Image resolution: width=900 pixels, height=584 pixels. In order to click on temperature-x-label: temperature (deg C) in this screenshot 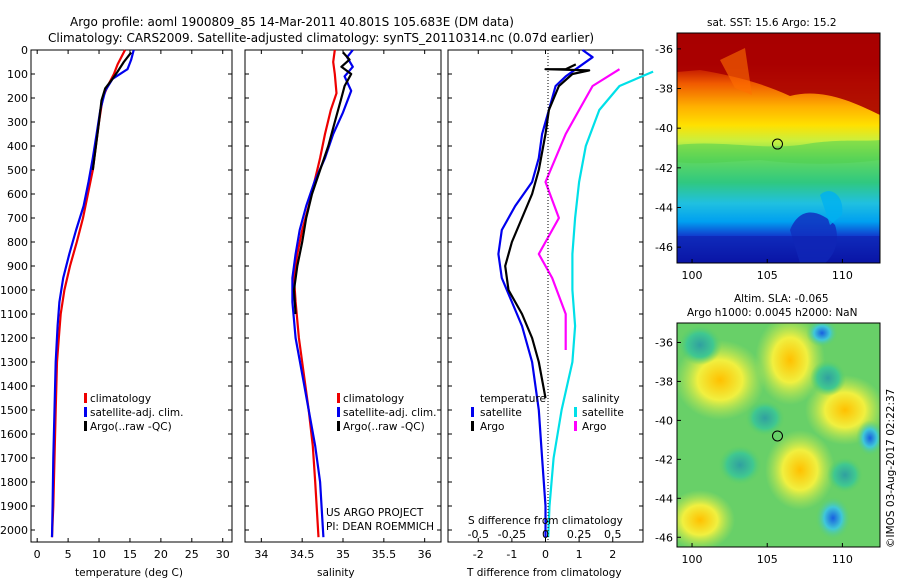, I will do `click(129, 573)`.